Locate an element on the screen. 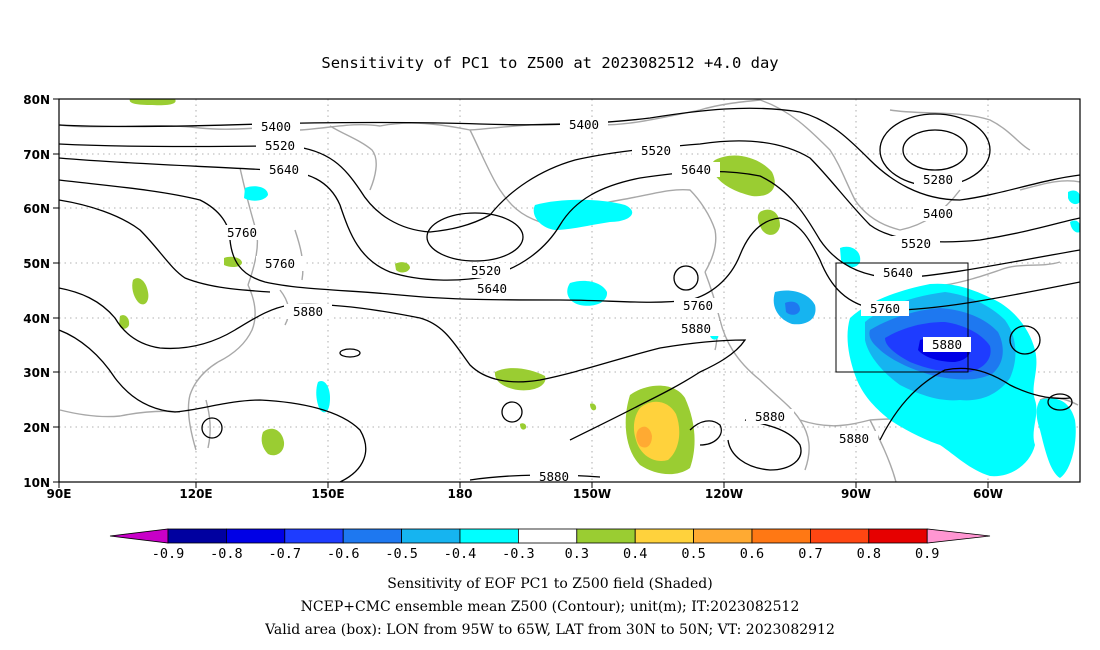 Image resolution: width=1100 pixels, height=650 pixels. negative-blob-bering is located at coordinates (583, 214).